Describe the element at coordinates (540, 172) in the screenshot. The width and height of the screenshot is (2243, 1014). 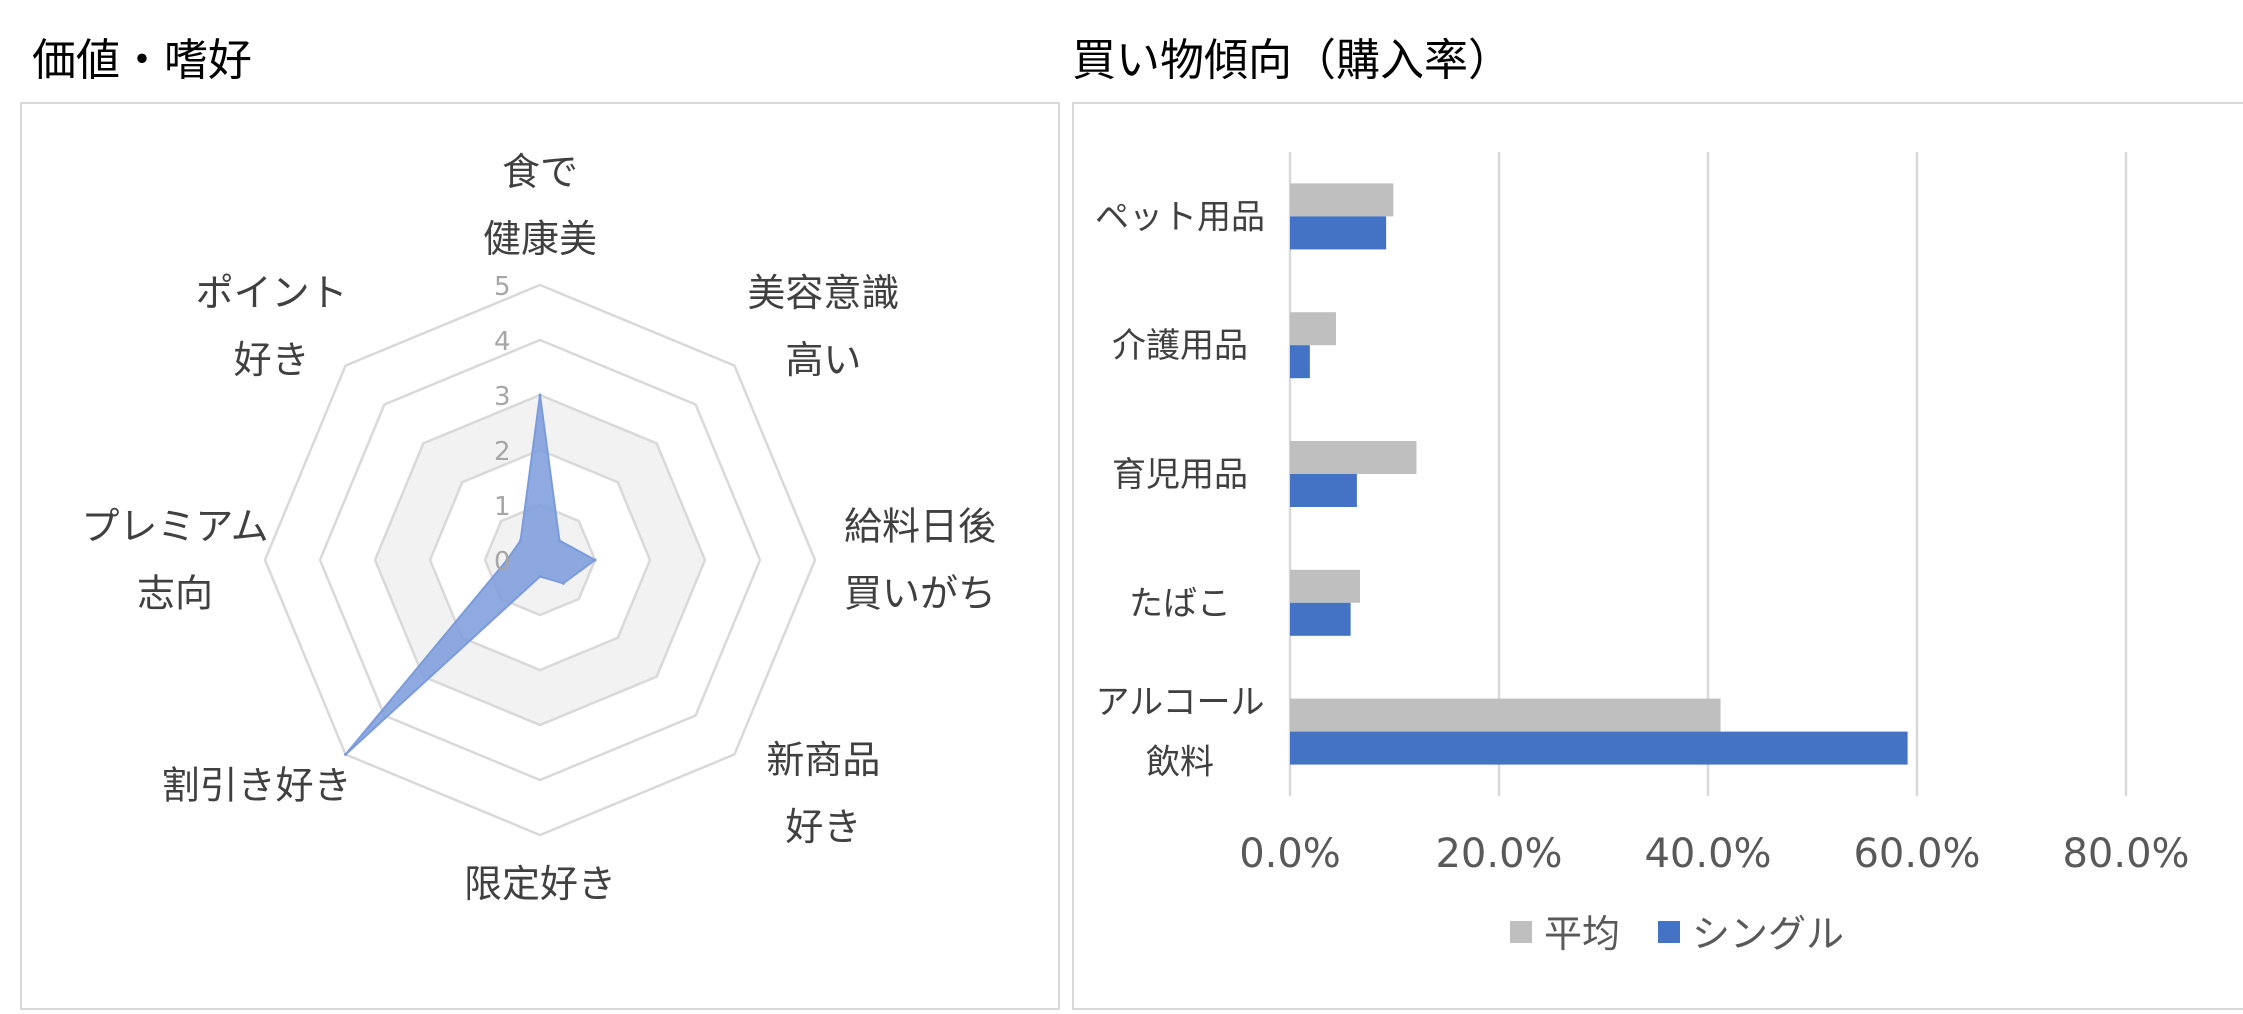
I see `radar-axis-label: 食で` at that location.